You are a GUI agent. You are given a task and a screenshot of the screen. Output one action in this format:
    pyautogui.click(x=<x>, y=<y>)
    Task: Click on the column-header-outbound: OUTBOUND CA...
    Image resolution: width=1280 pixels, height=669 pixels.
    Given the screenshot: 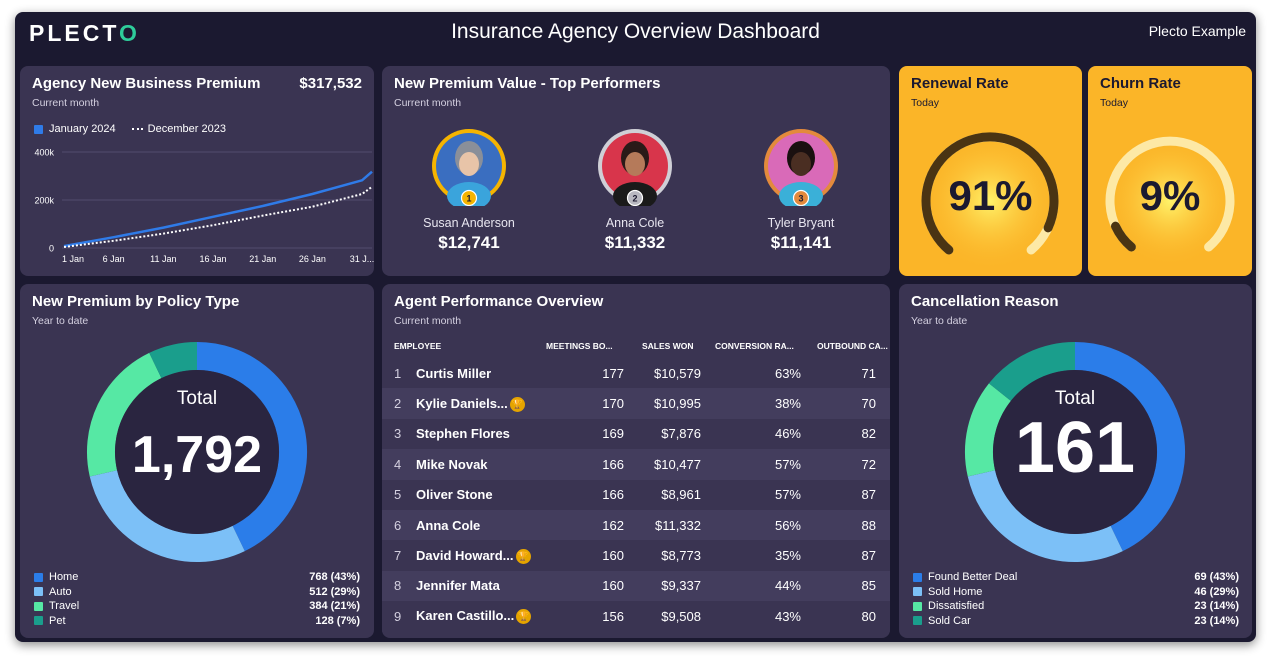 What is the action you would take?
    pyautogui.click(x=852, y=346)
    